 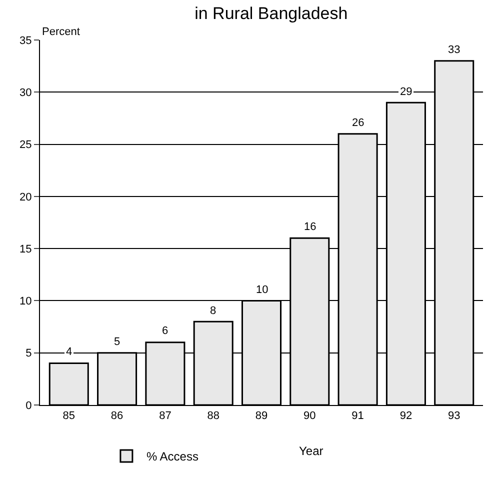 I want to click on x-tick-label: 91, so click(x=358, y=416).